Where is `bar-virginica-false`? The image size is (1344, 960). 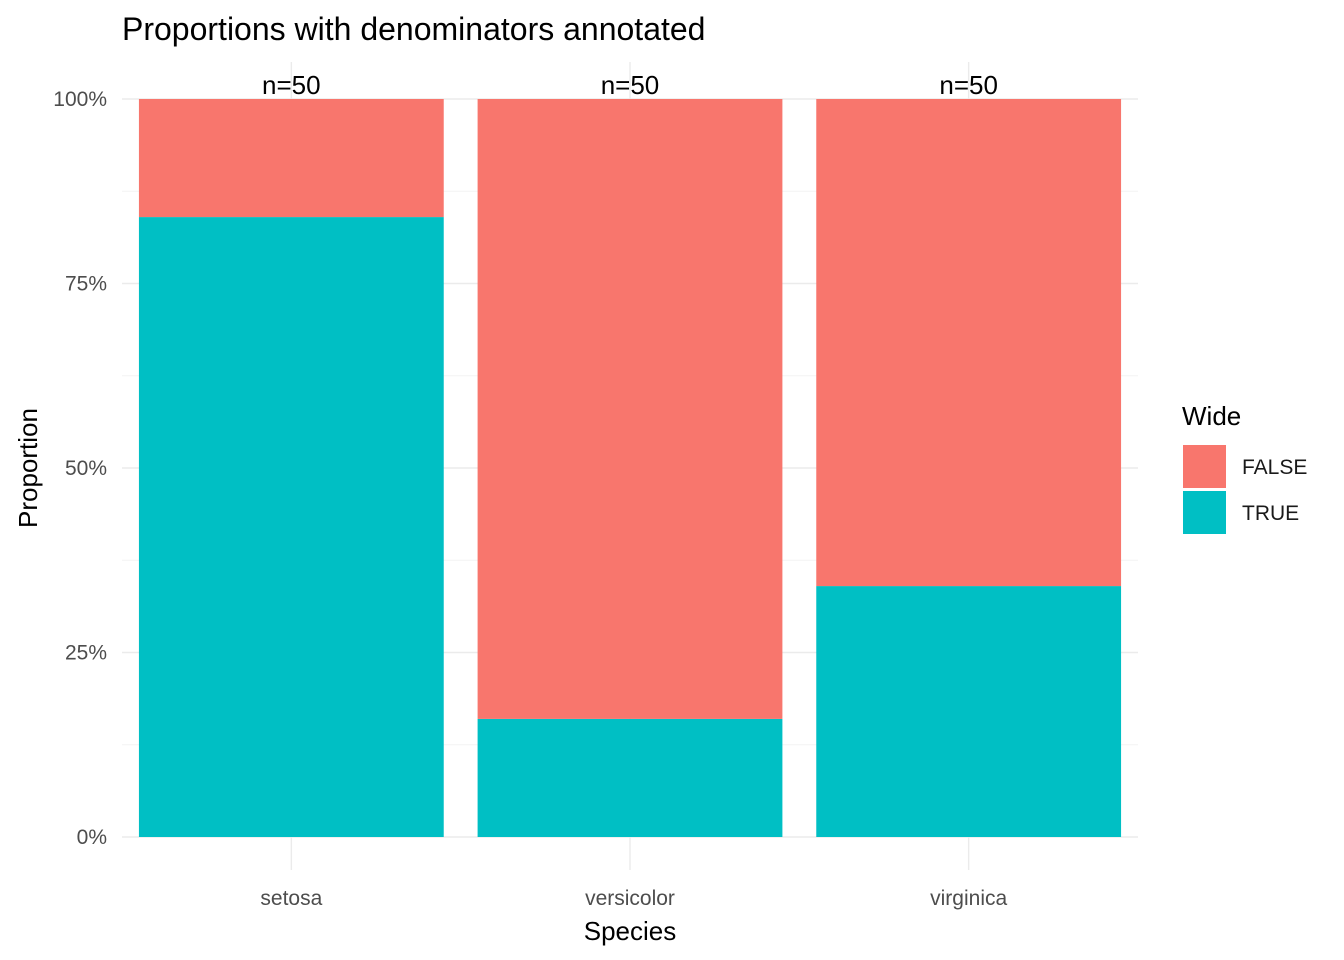 bar-virginica-false is located at coordinates (969, 343).